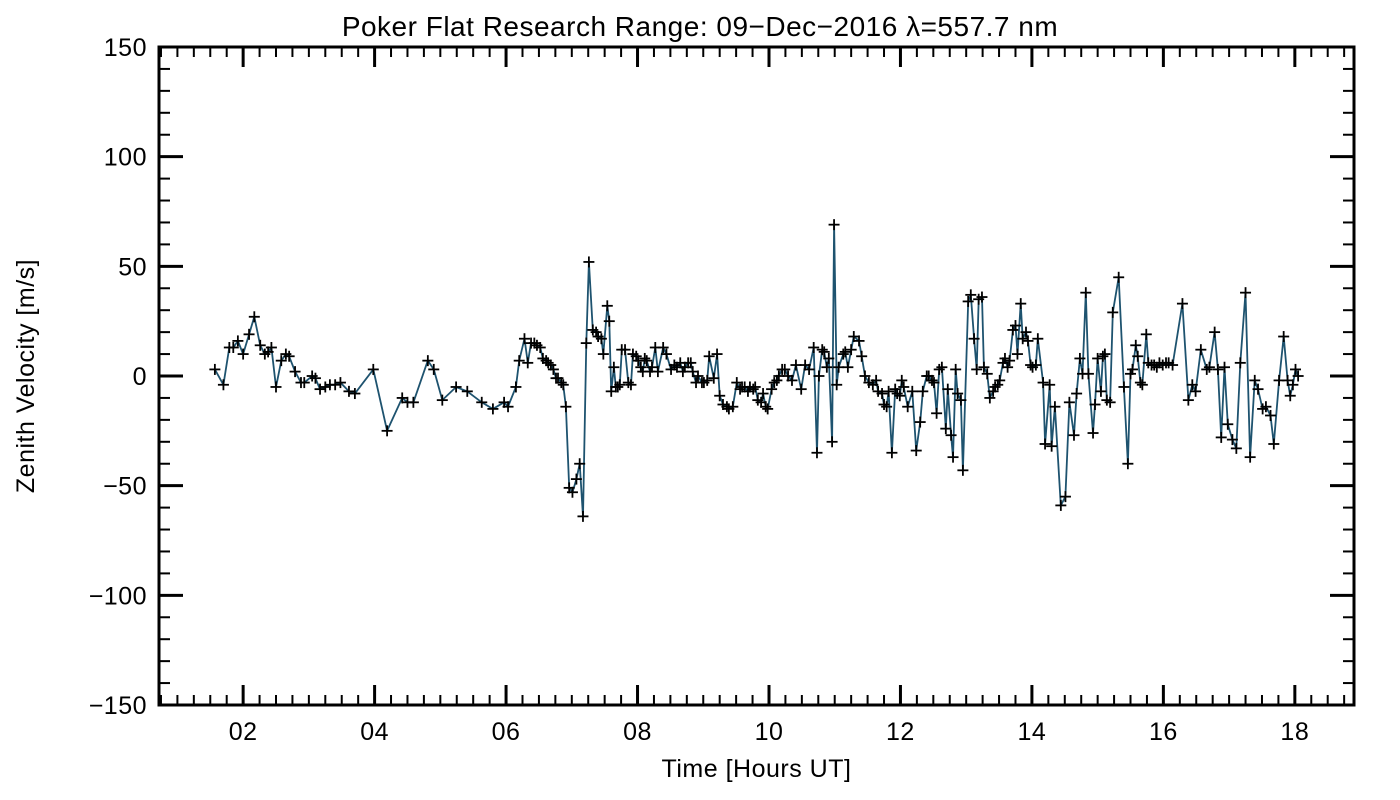  What do you see at coordinates (637, 732) in the screenshot?
I see `x-tick-label: 08` at bounding box center [637, 732].